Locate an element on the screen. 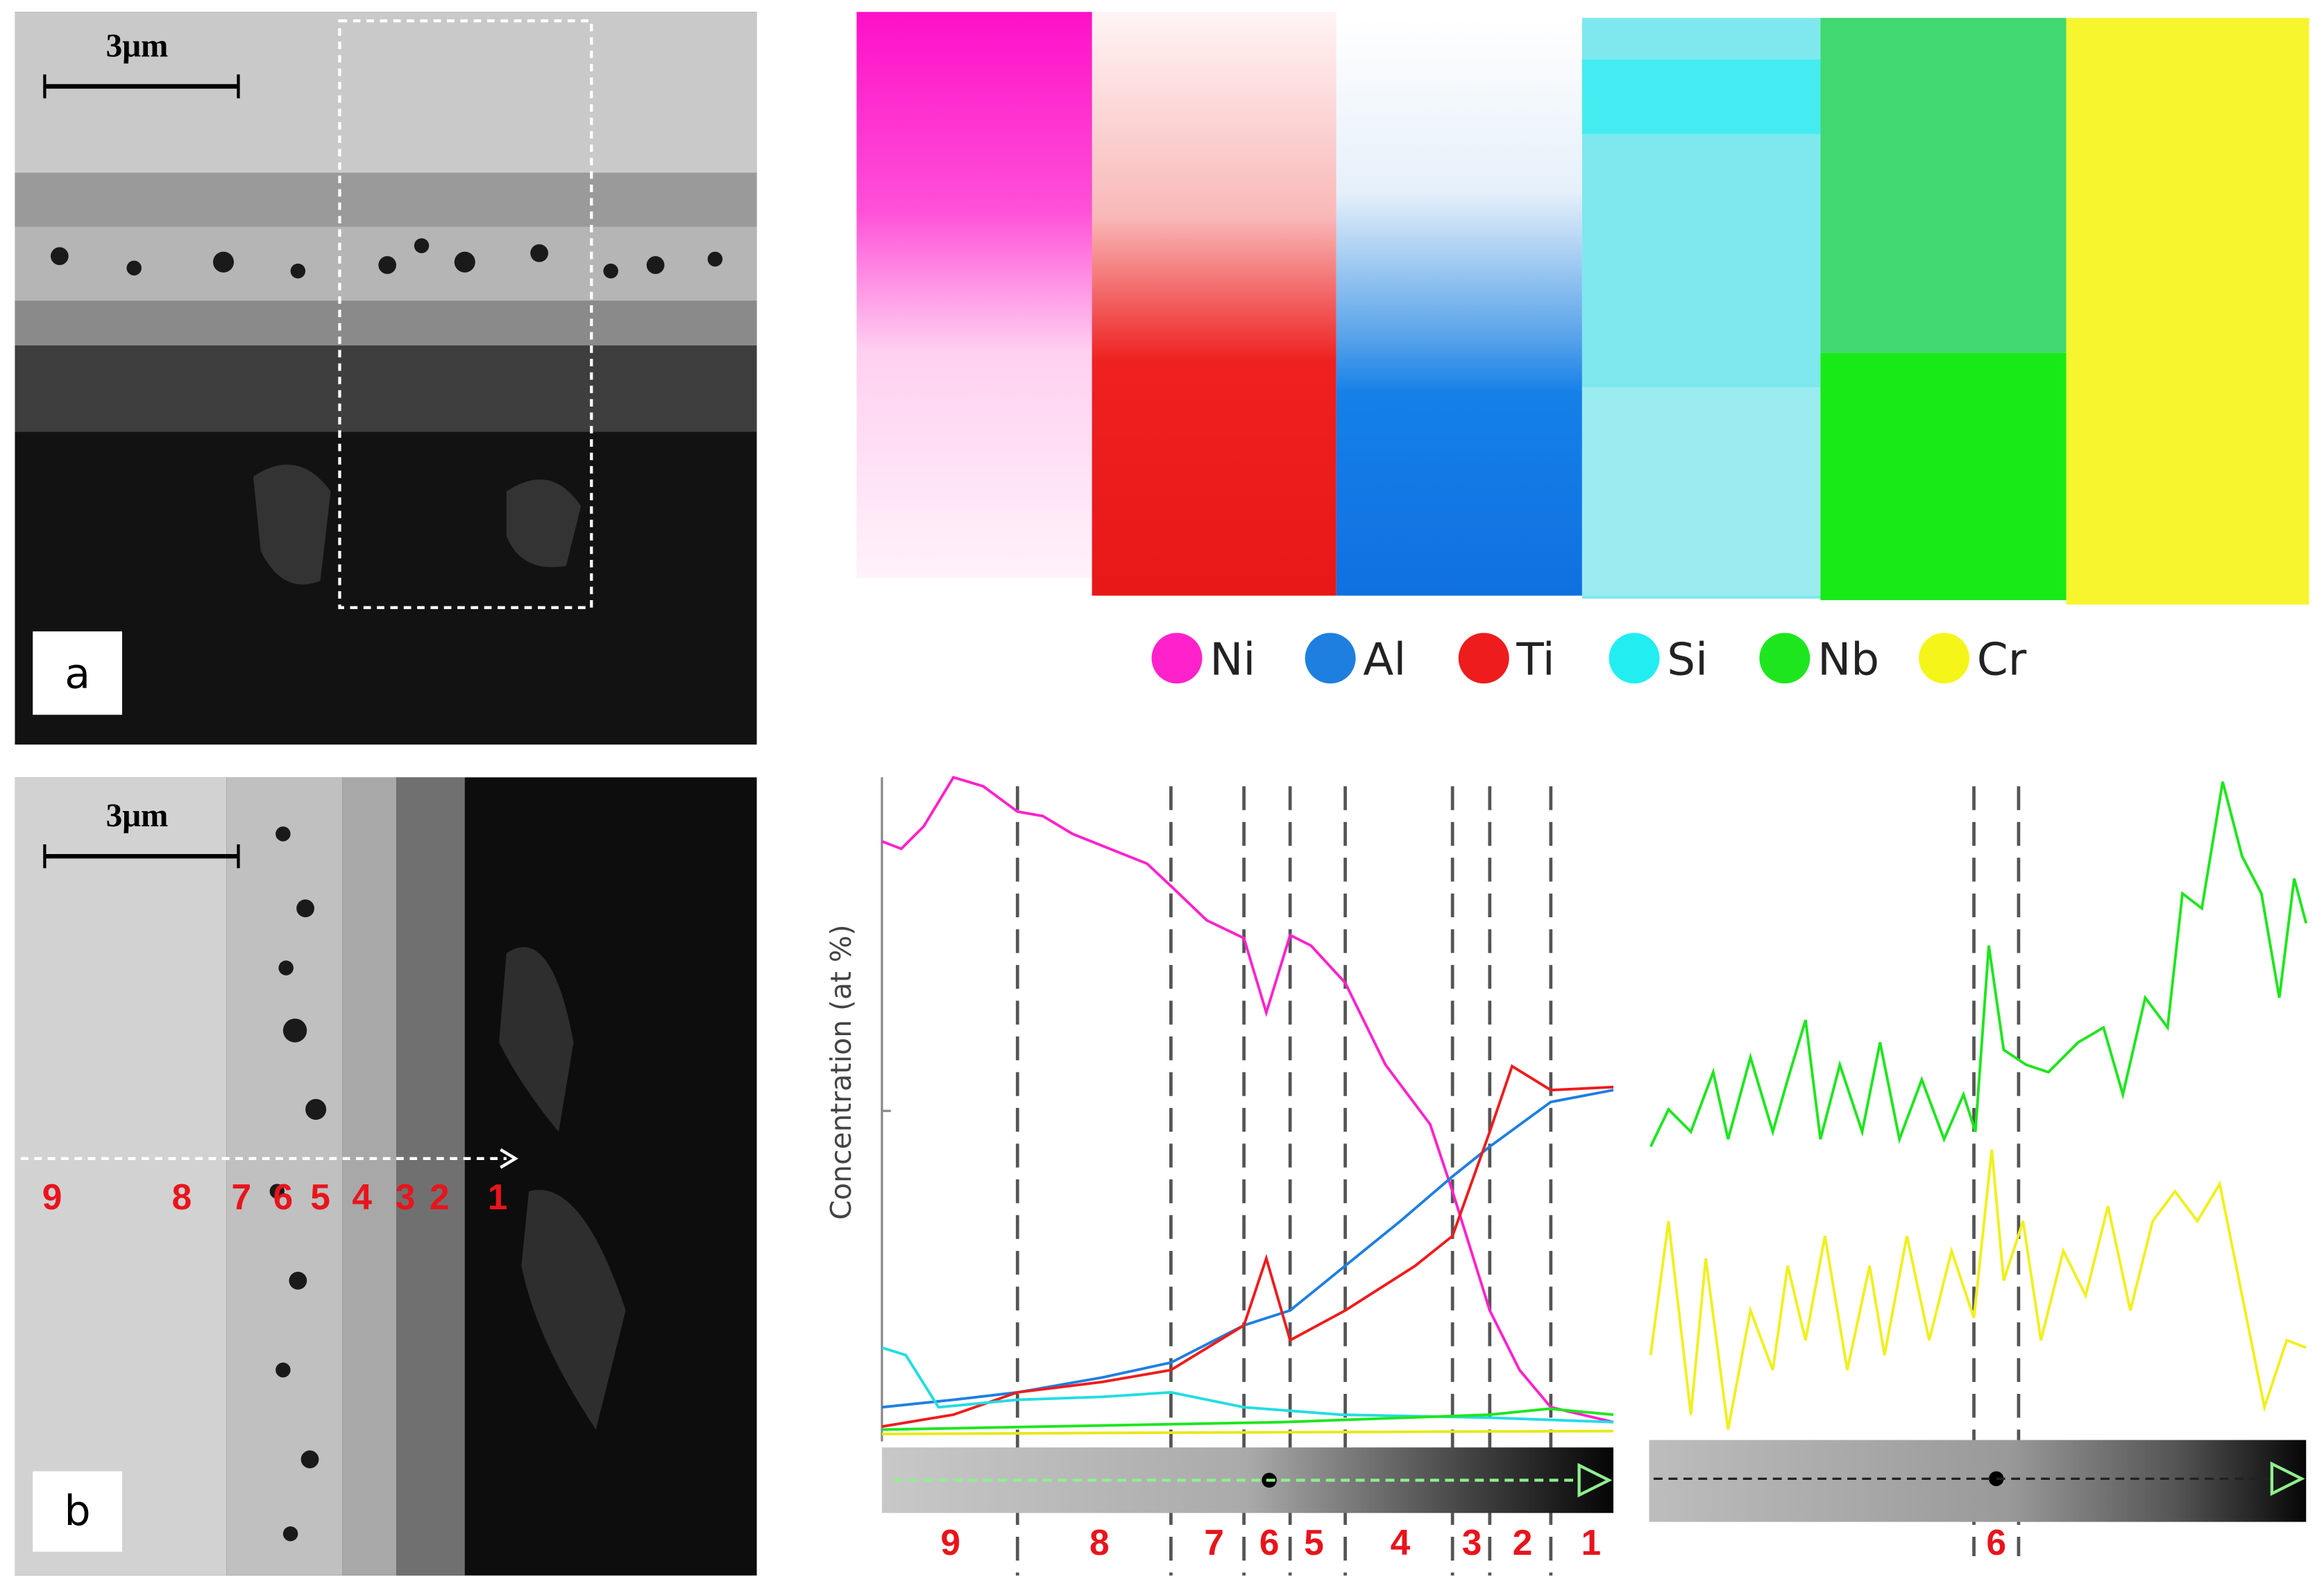 This screenshot has width=2324, height=1577. legend-label: Ti is located at coordinates (1535, 659).